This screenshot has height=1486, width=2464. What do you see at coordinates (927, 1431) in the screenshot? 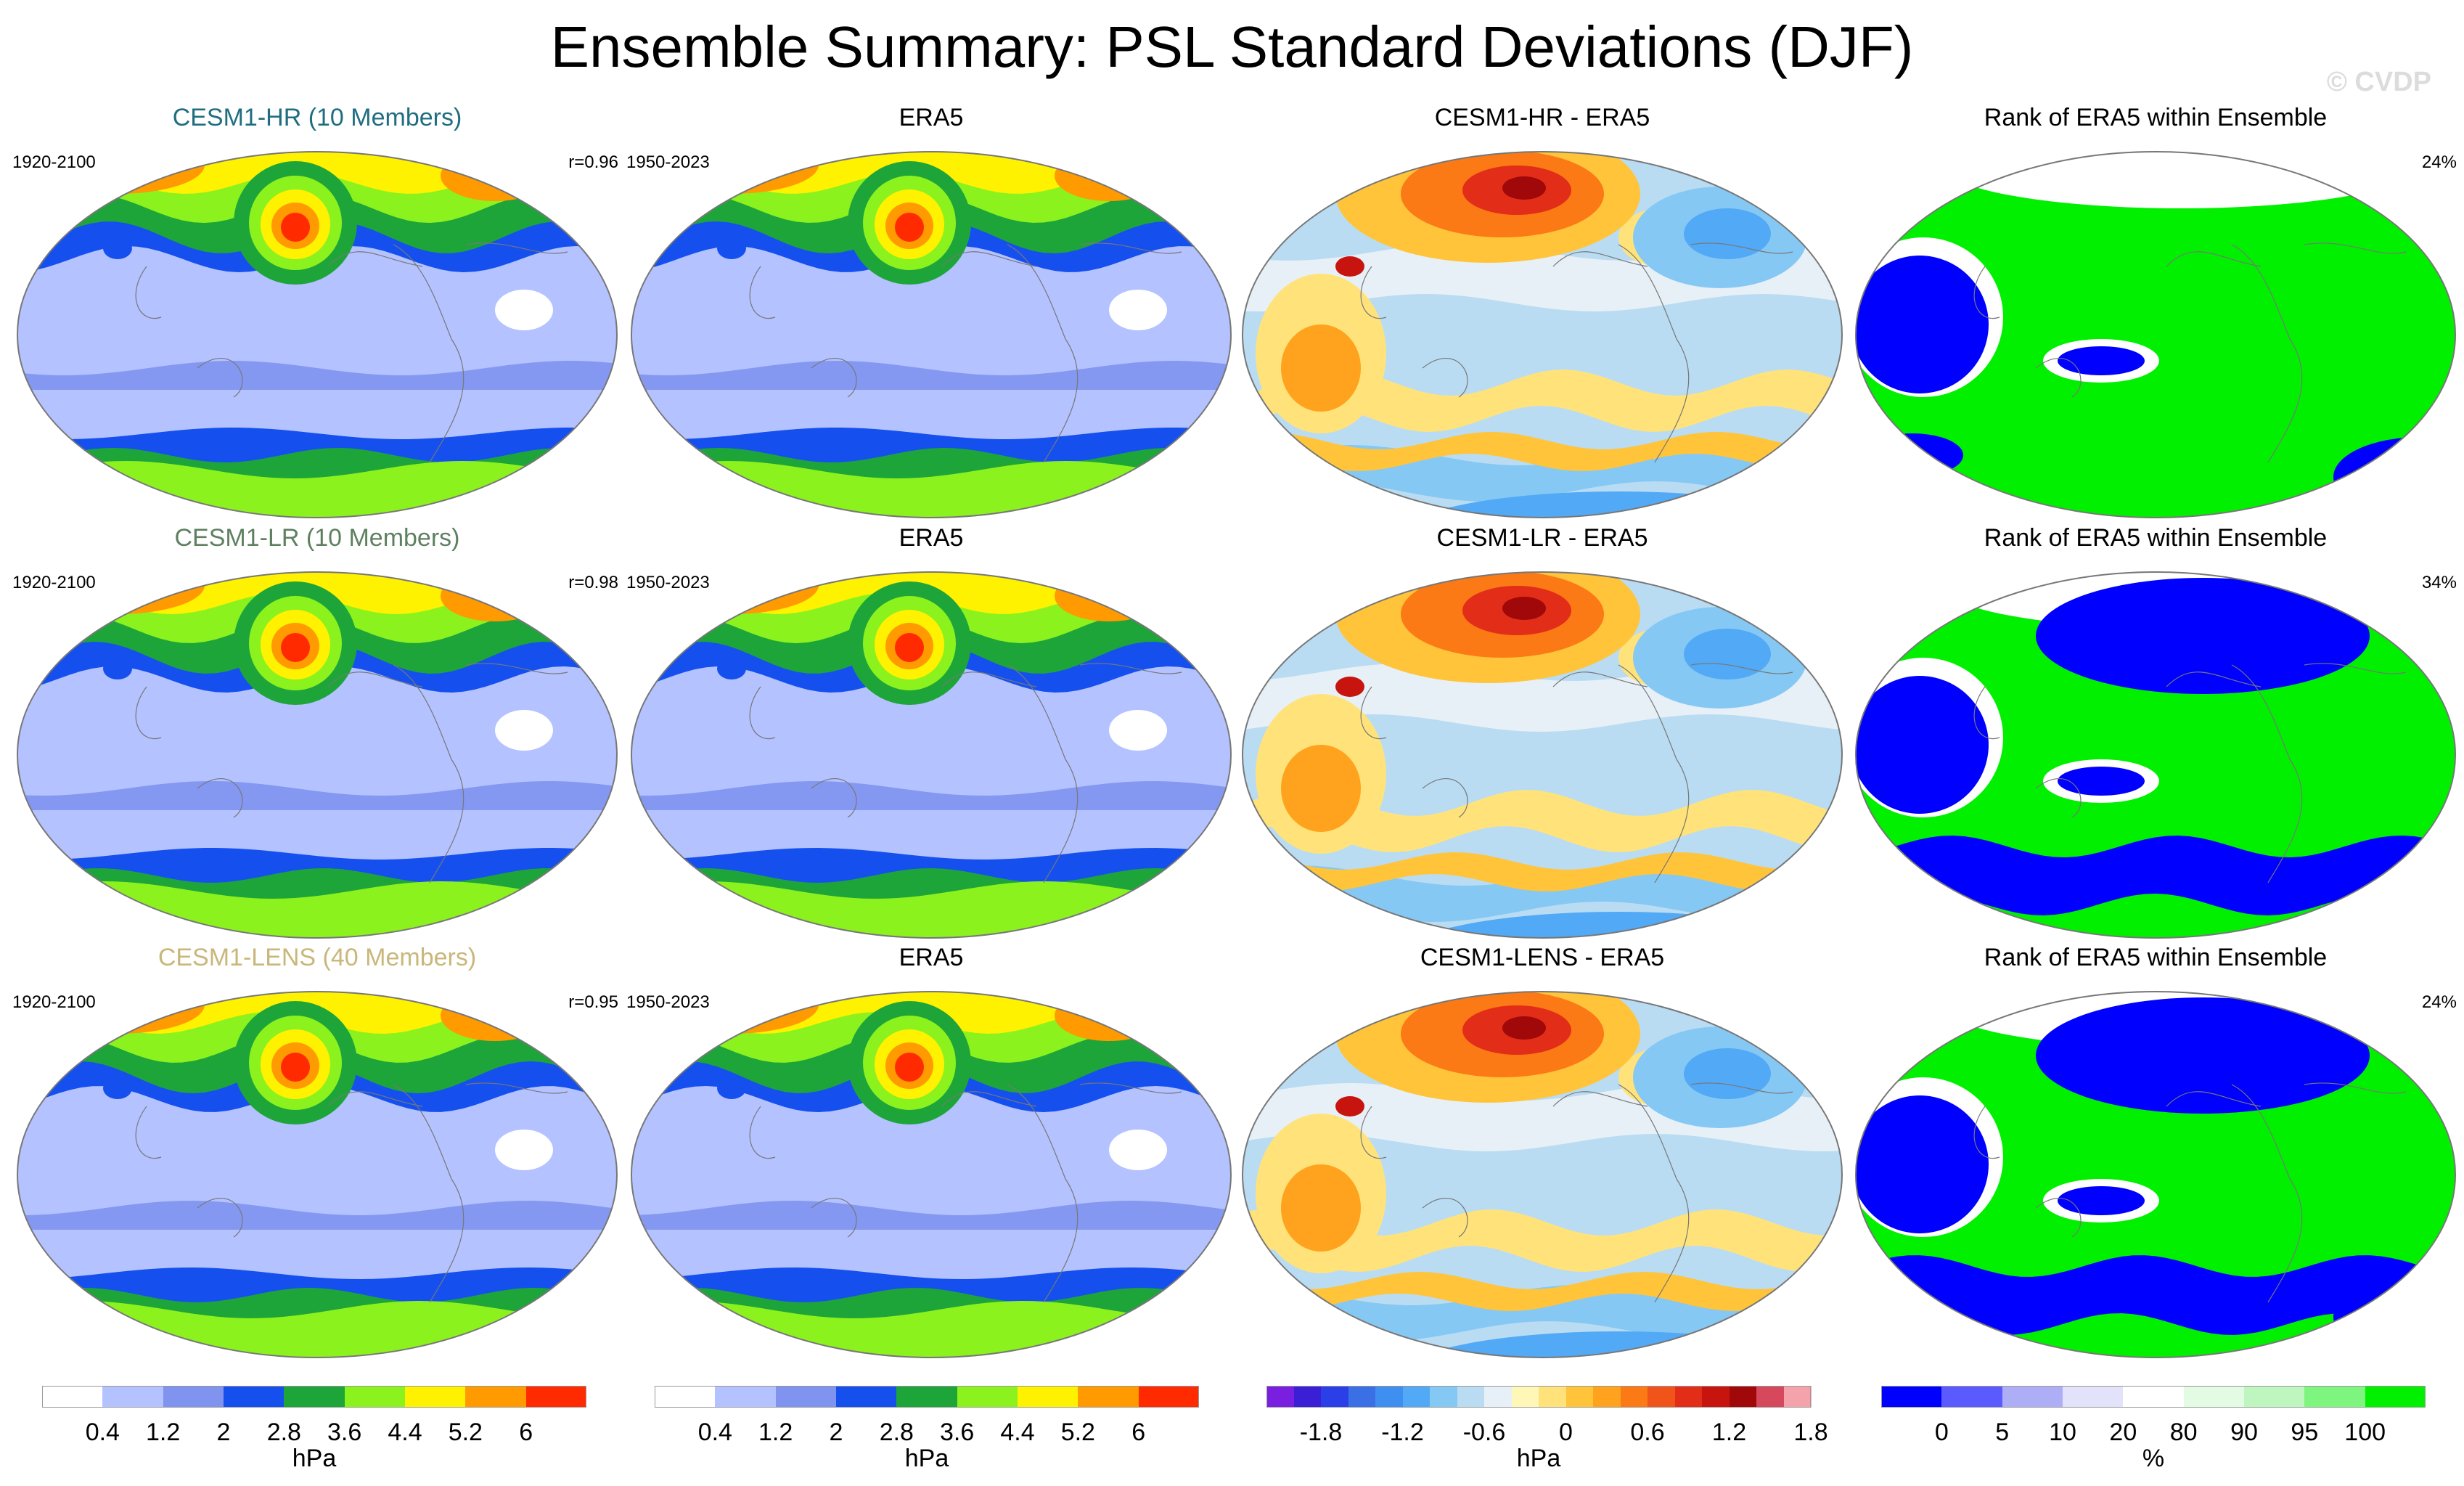
I see `colorbar: 0.4 1.2 2 2.8 3.6 4.4 5.2 6 hPa` at bounding box center [927, 1431].